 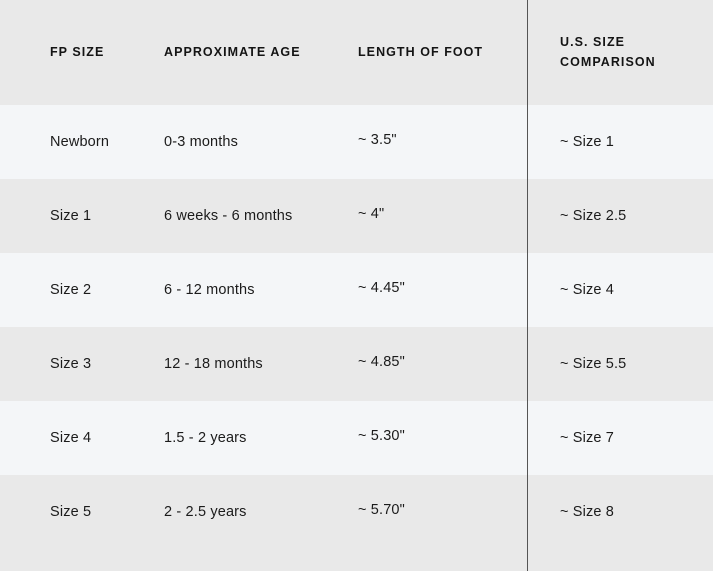 What do you see at coordinates (201, 142) in the screenshot?
I see `cell-approximate-age: 0-3 months` at bounding box center [201, 142].